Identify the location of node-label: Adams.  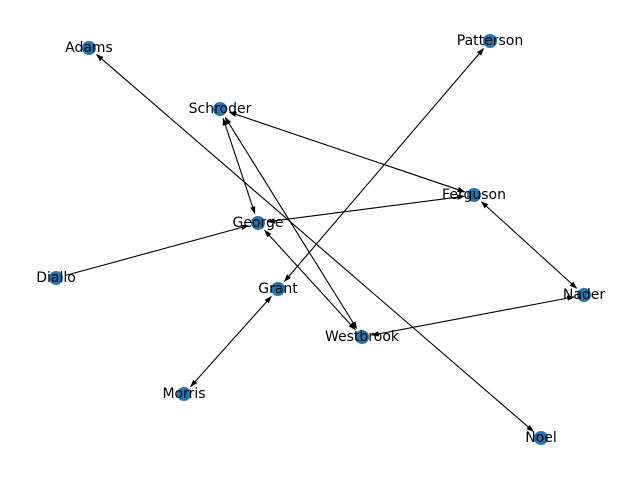
(89, 48).